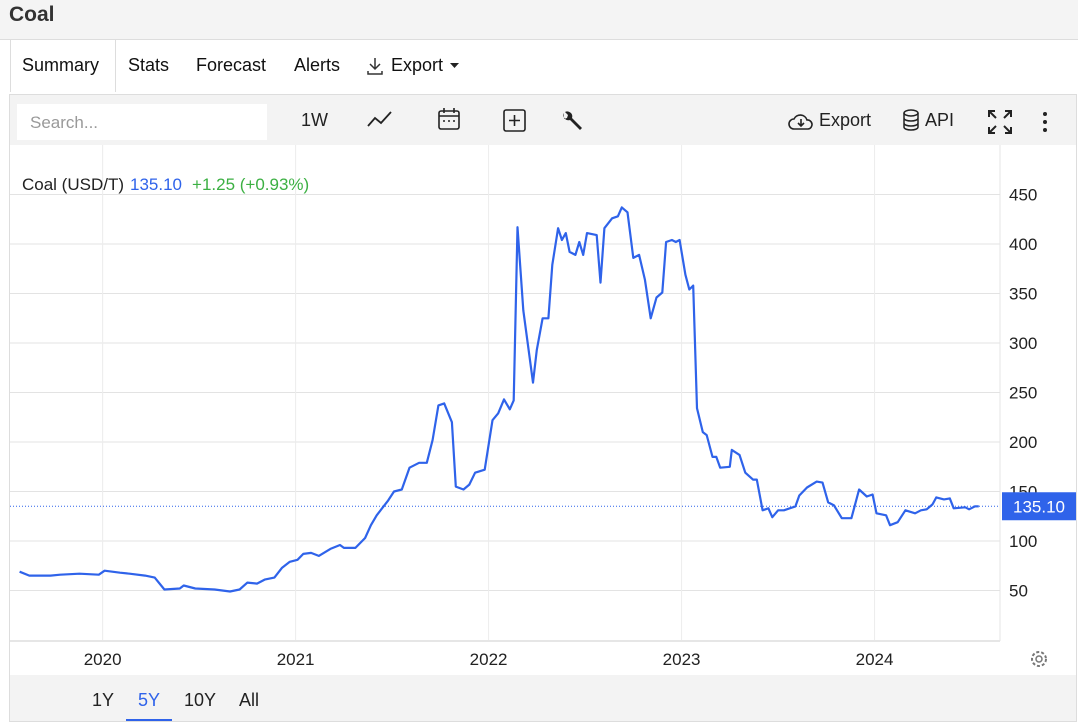 This screenshot has width=1078, height=722. What do you see at coordinates (250, 184) in the screenshot?
I see `legend-change: +1.25 (+0.93%)` at bounding box center [250, 184].